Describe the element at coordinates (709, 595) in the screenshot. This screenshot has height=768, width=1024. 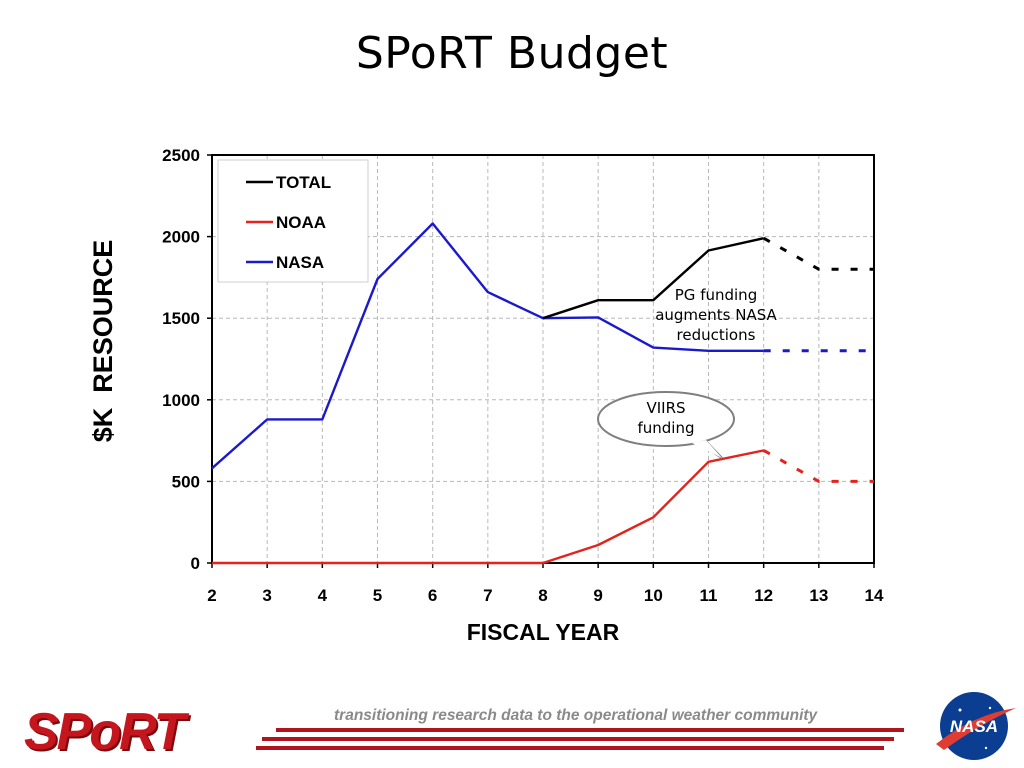
I see `x-tick-label: 11` at that location.